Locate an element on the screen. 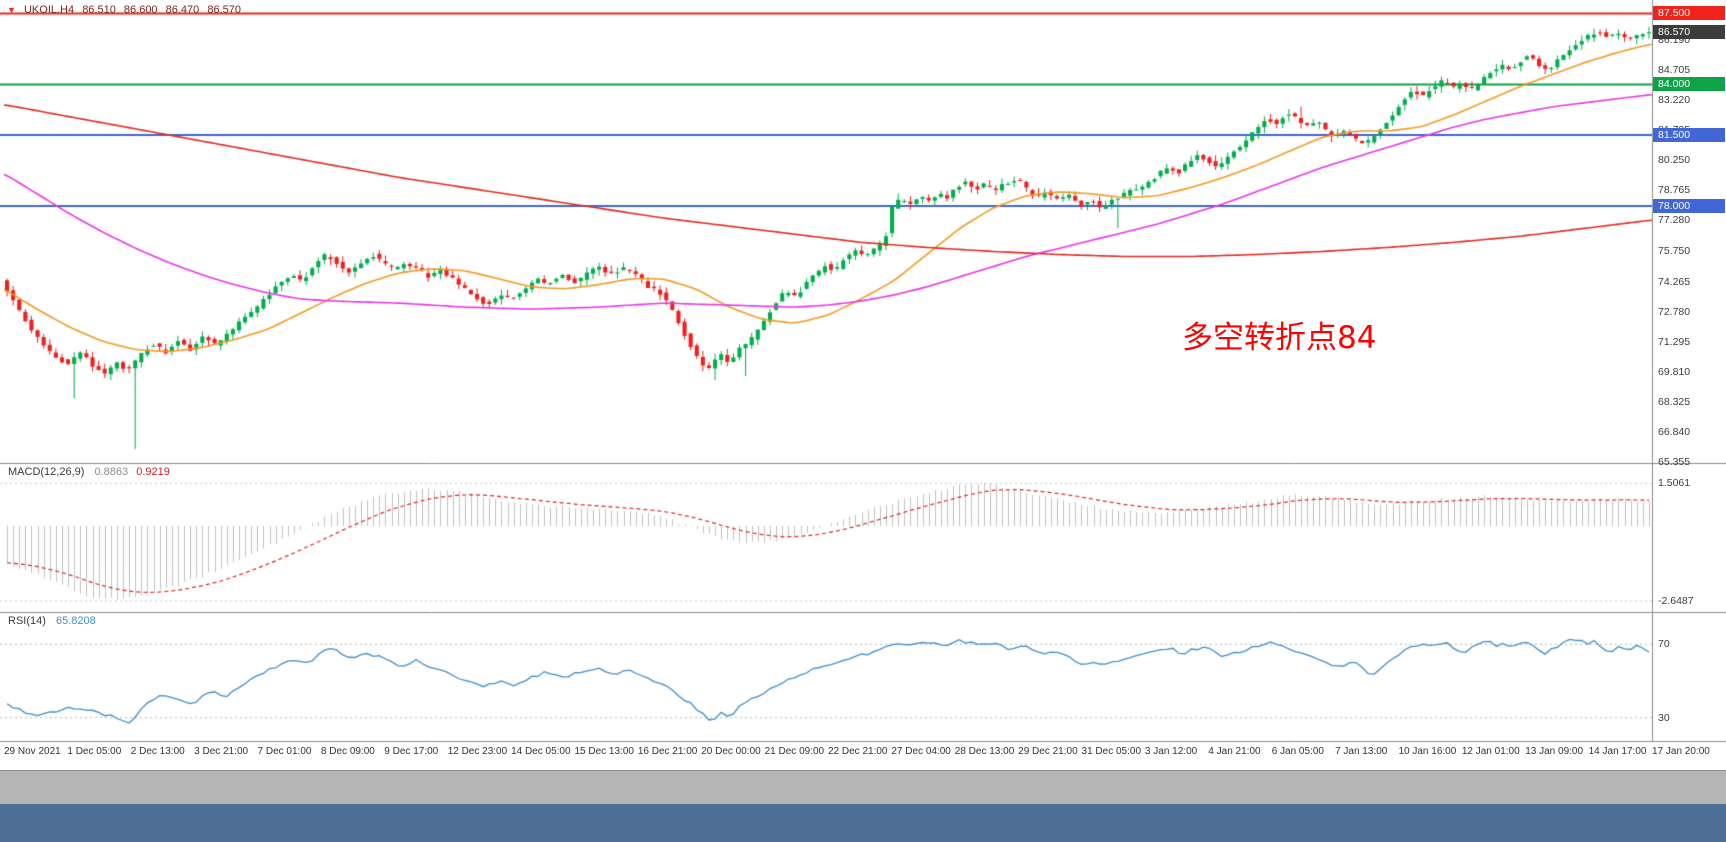  time-axis-label: 1 Dec 05:00 is located at coordinates (94, 751).